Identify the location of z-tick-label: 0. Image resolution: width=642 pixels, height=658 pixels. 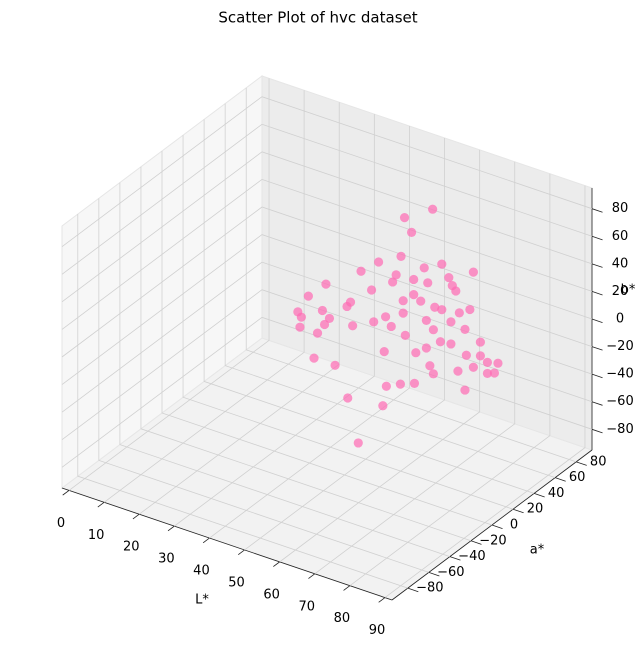
(620, 319).